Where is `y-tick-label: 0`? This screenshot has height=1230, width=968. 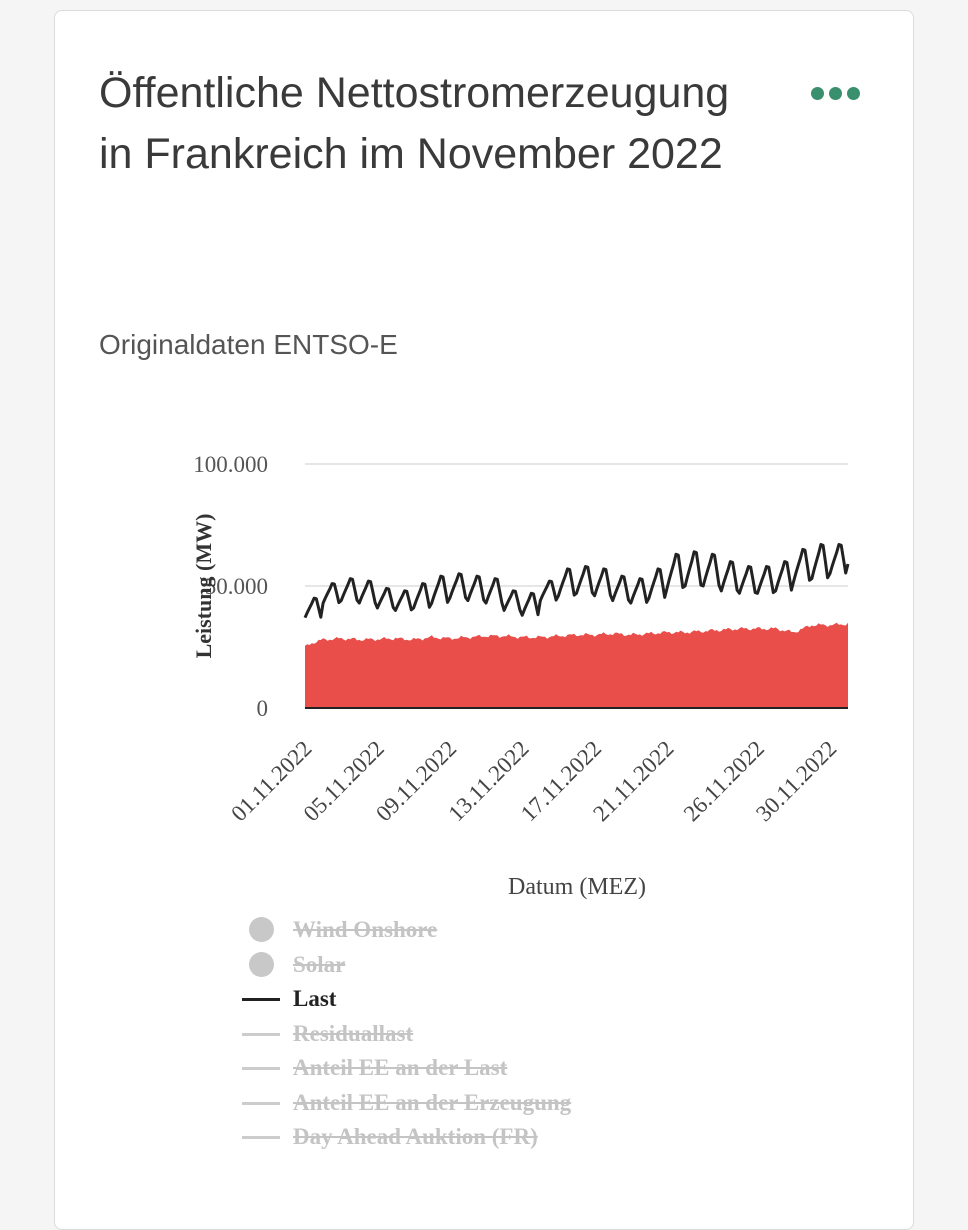 y-tick-label: 0 is located at coordinates (263, 708).